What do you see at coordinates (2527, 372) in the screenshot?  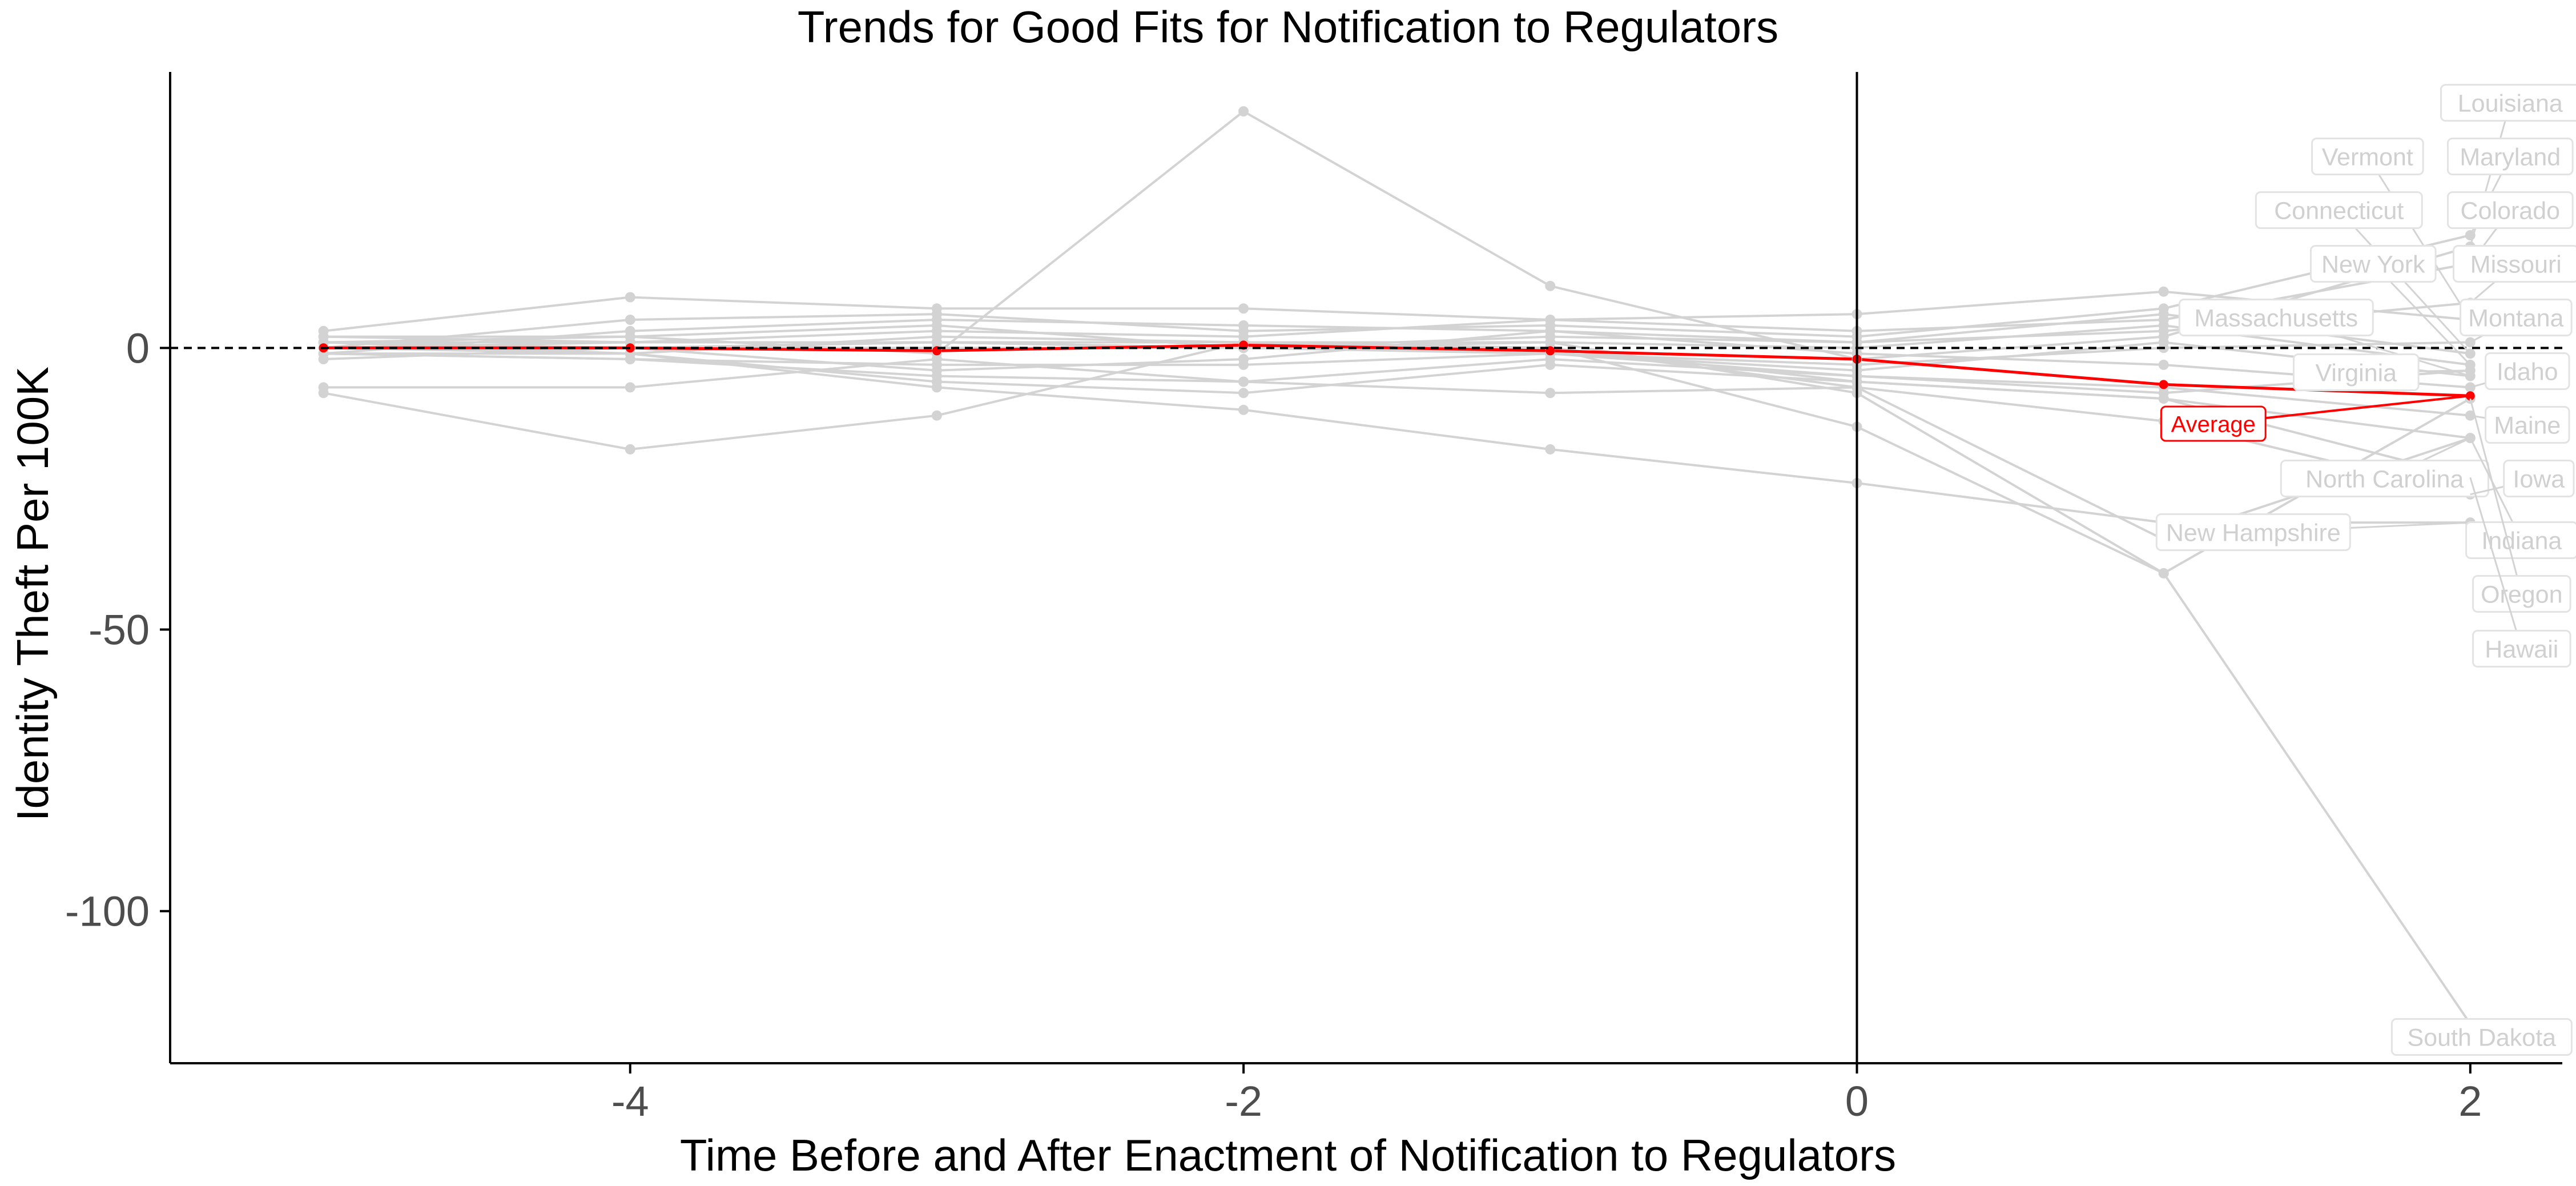 I see `series-label-idaho: Idaho` at bounding box center [2527, 372].